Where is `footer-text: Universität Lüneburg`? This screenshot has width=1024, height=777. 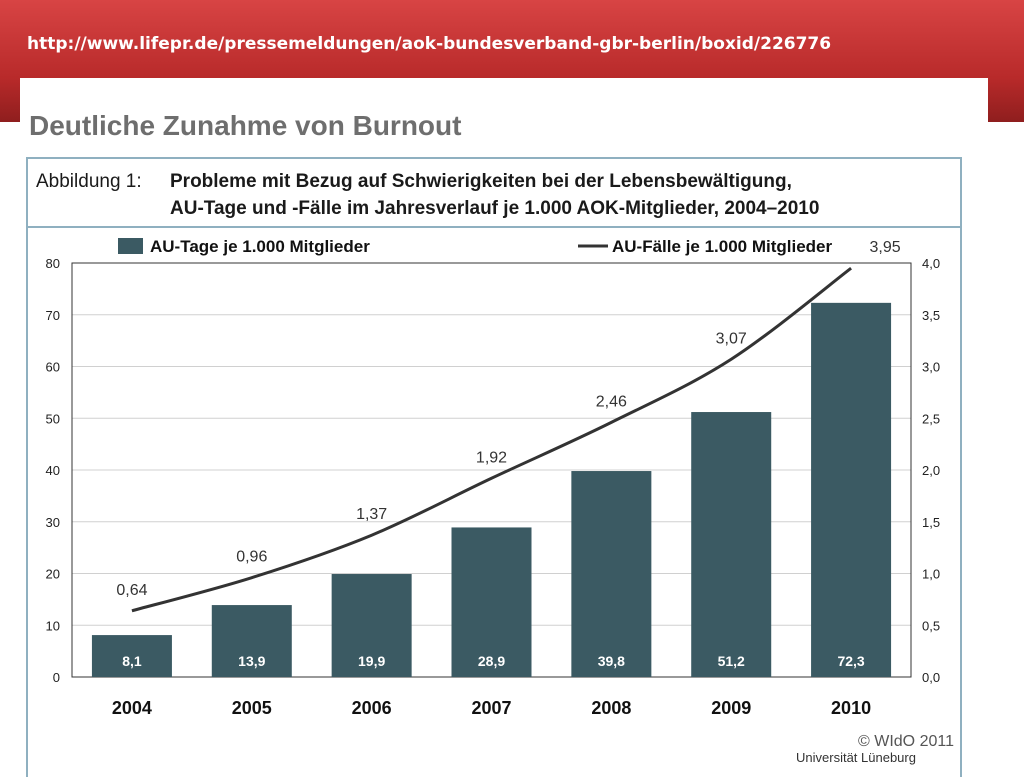
footer-text: Universität Lüneburg is located at coordinates (856, 757).